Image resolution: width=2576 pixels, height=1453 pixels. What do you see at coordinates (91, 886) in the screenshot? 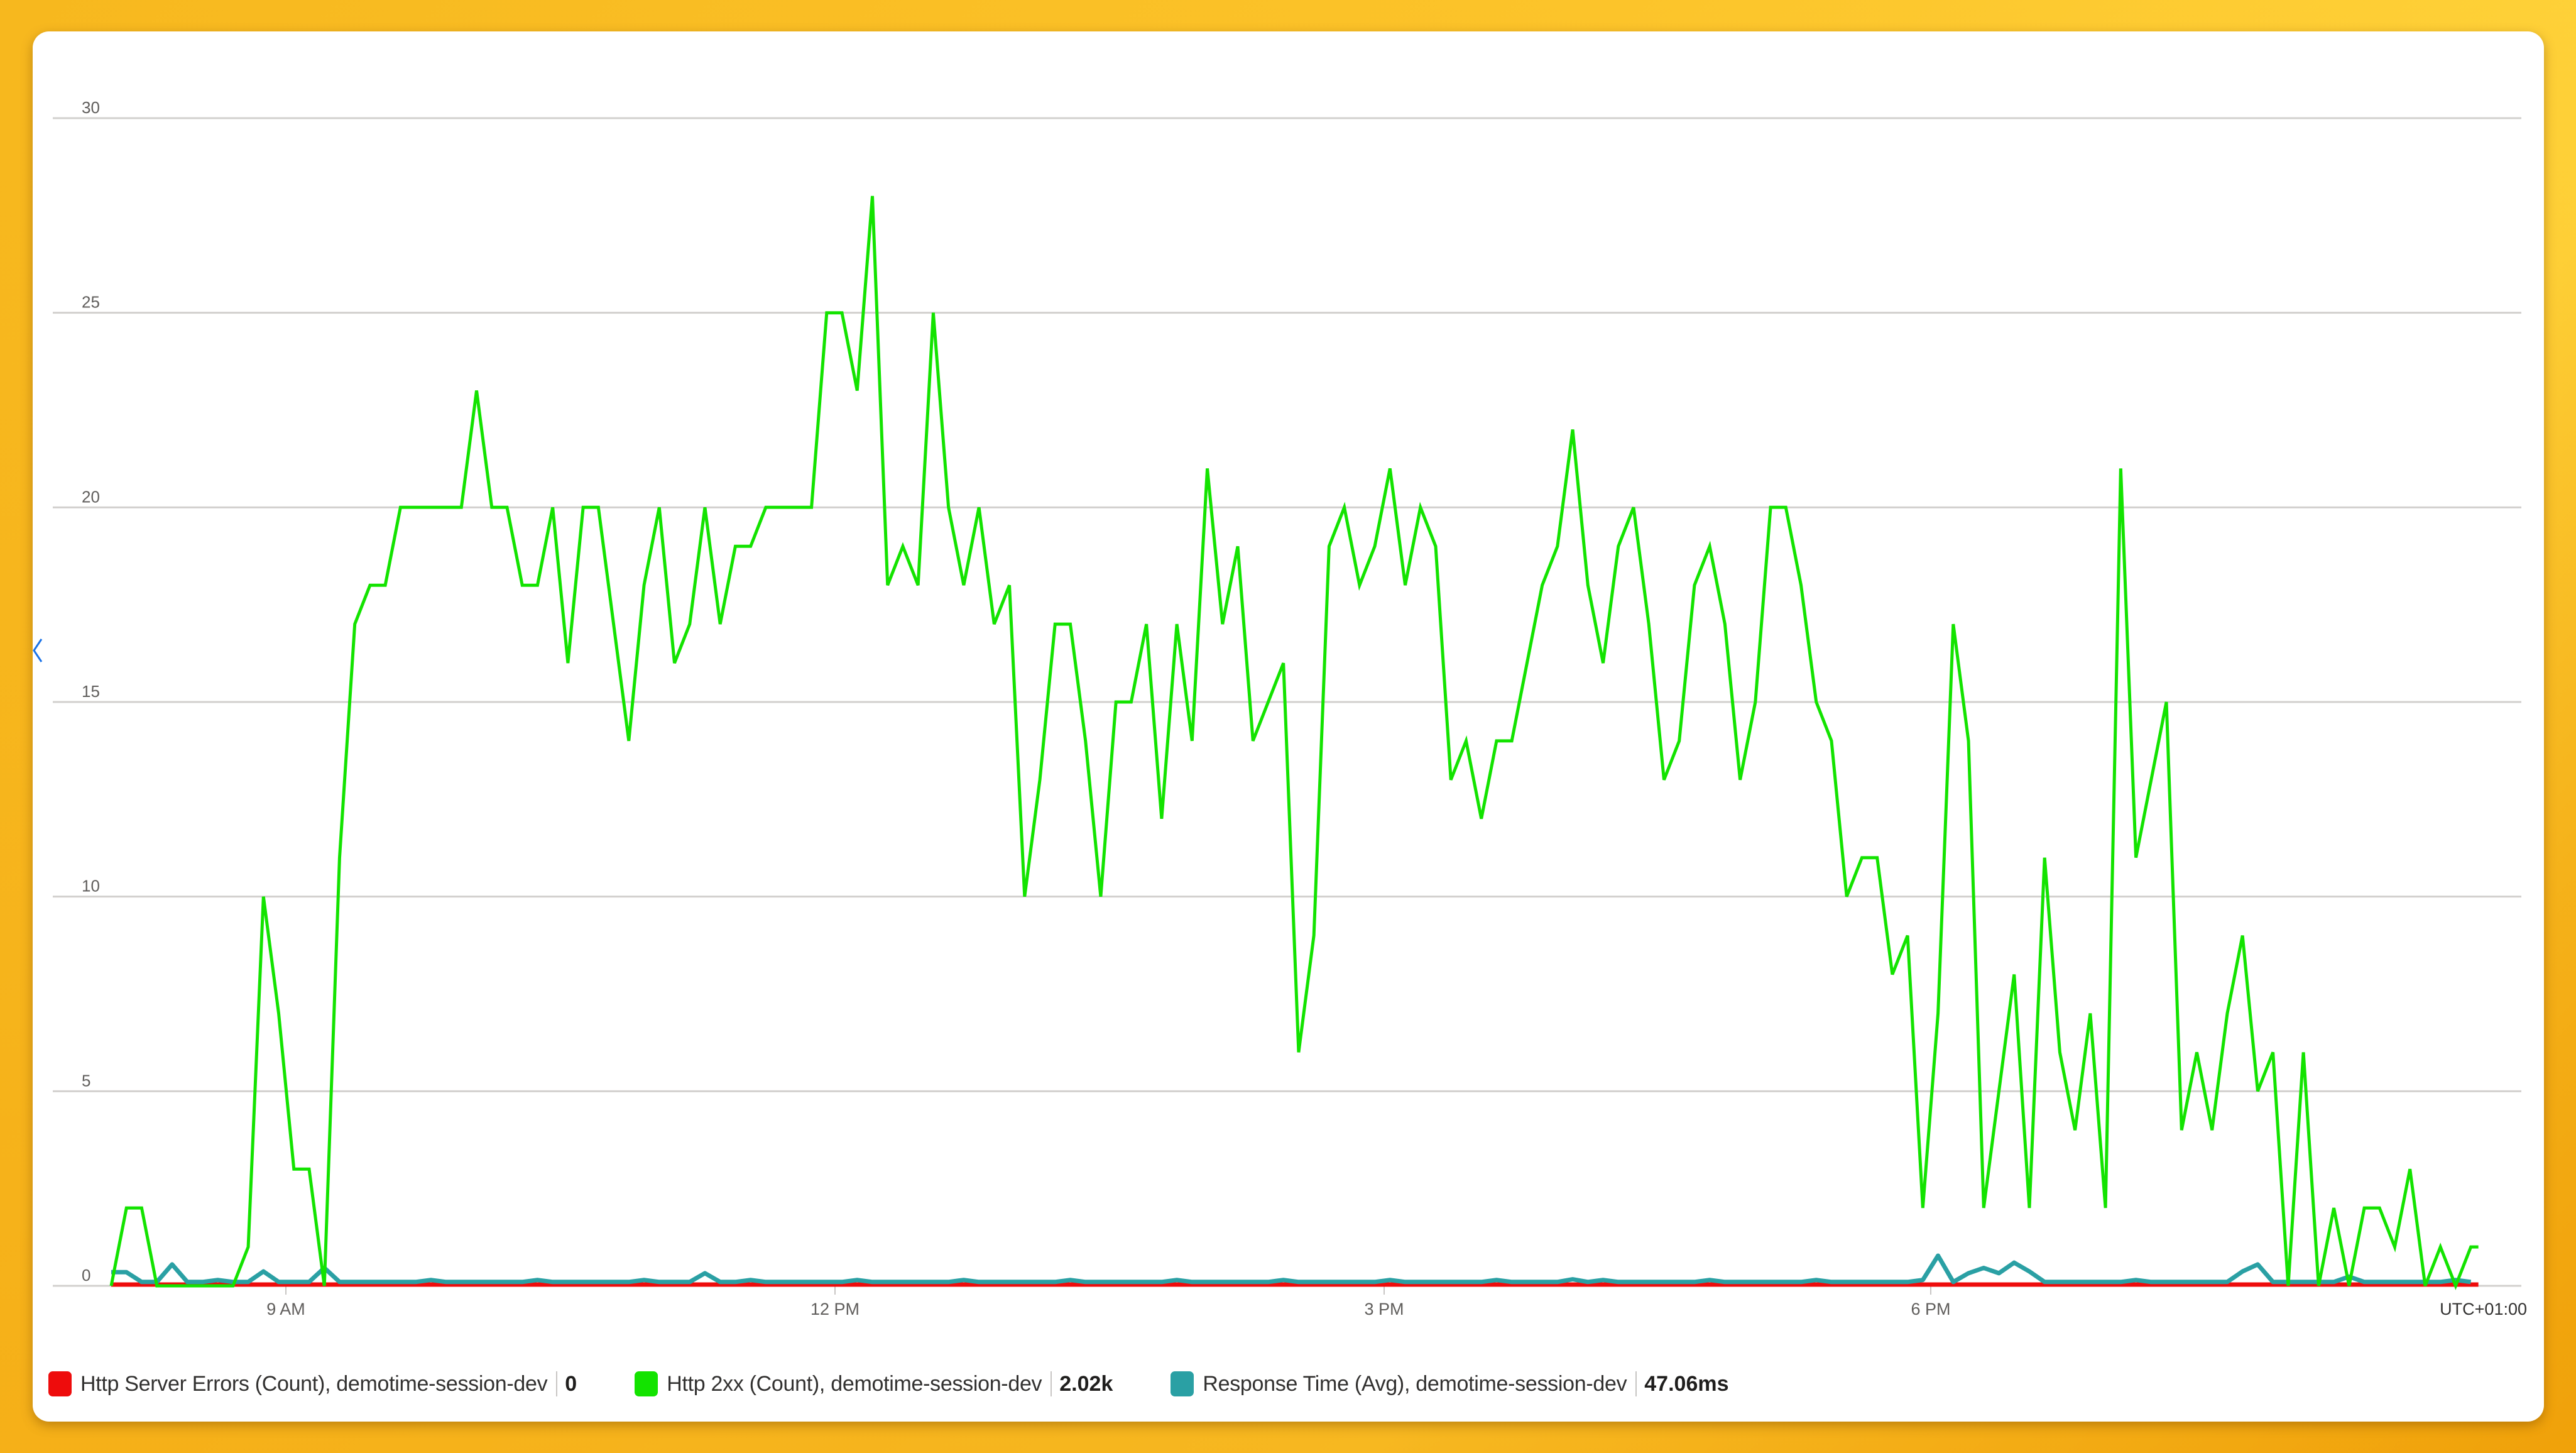
I see `y-tick-label: 10` at bounding box center [91, 886].